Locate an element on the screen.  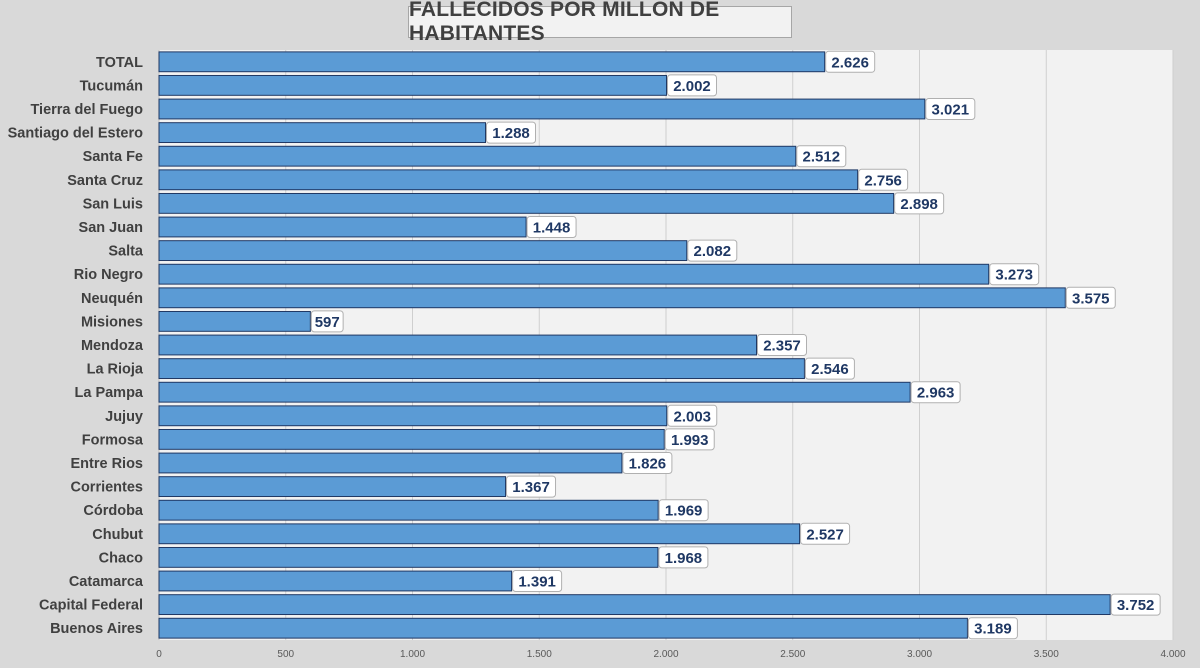
data-label: 2.357 is located at coordinates (782, 346).